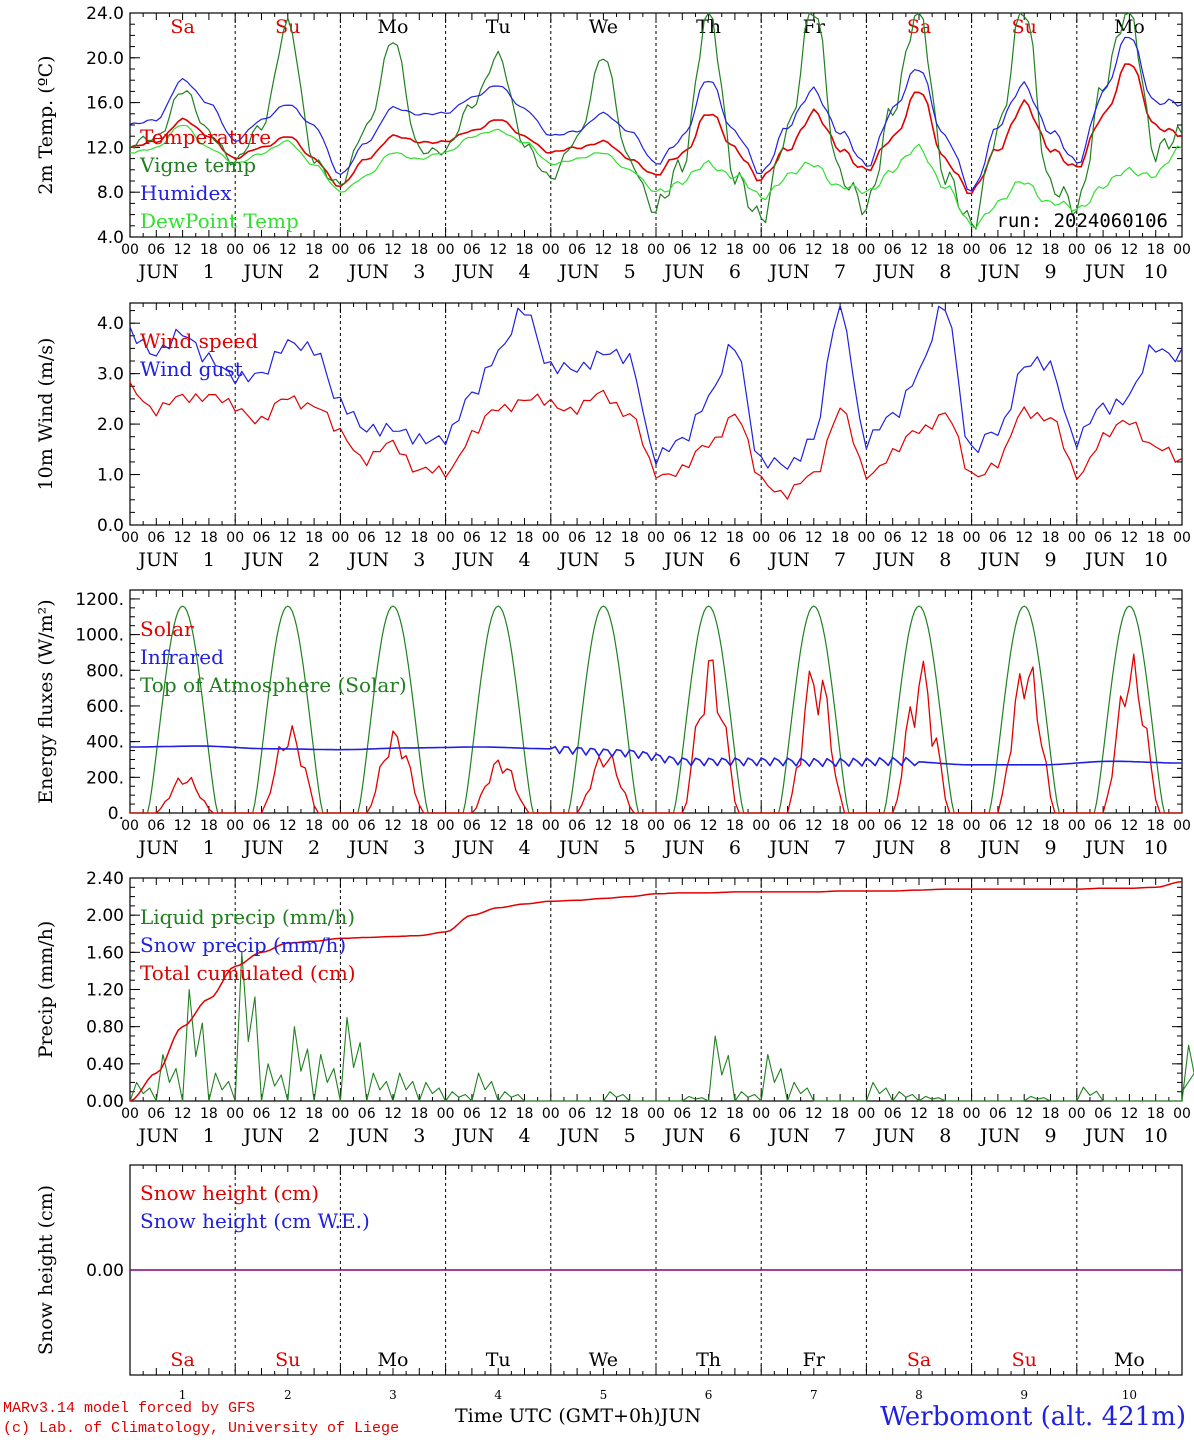 This screenshot has width=1194, height=1440. I want to click on legend-entry: Vigne temp, so click(197, 165).